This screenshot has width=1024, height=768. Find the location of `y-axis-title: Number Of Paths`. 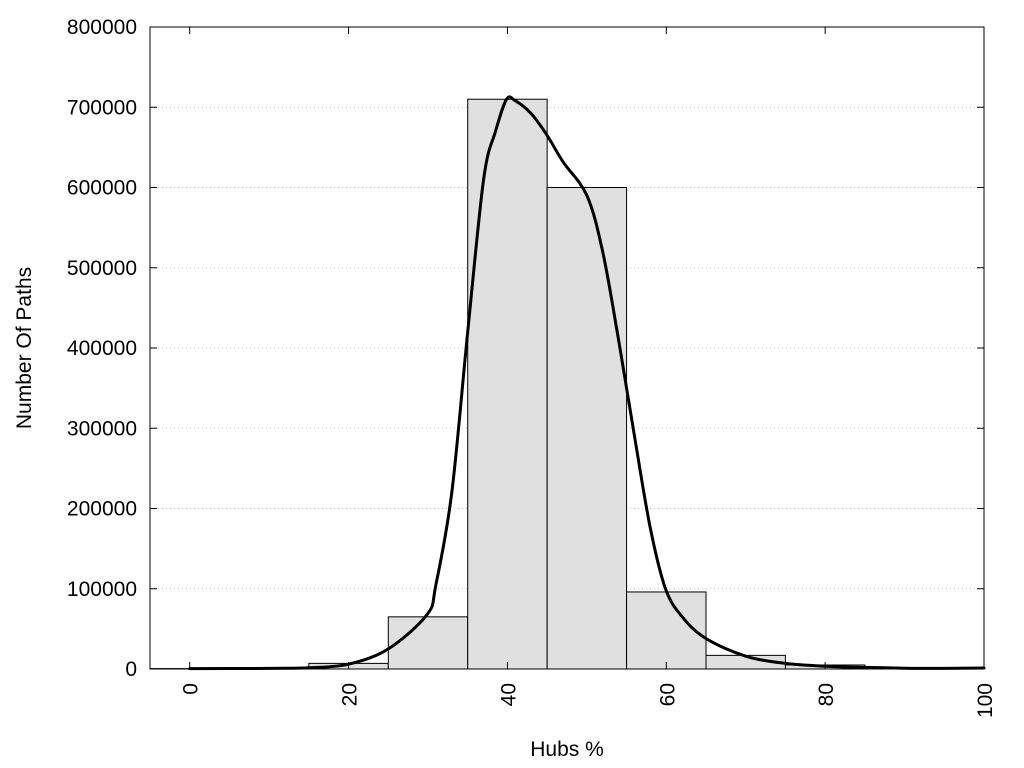

y-axis-title: Number Of Paths is located at coordinates (24, 348).